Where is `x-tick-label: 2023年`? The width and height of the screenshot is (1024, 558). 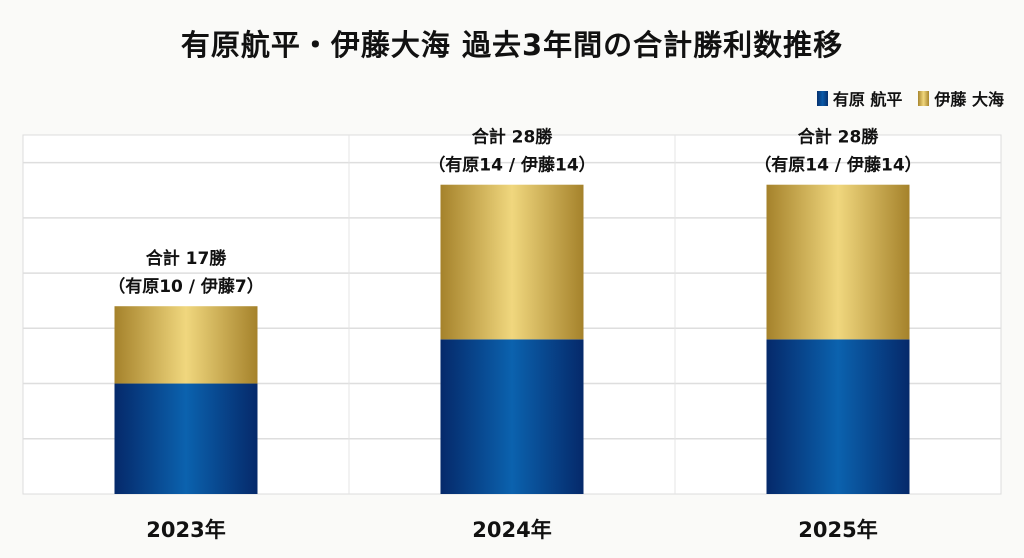
x-tick-label: 2023年 is located at coordinates (185, 530).